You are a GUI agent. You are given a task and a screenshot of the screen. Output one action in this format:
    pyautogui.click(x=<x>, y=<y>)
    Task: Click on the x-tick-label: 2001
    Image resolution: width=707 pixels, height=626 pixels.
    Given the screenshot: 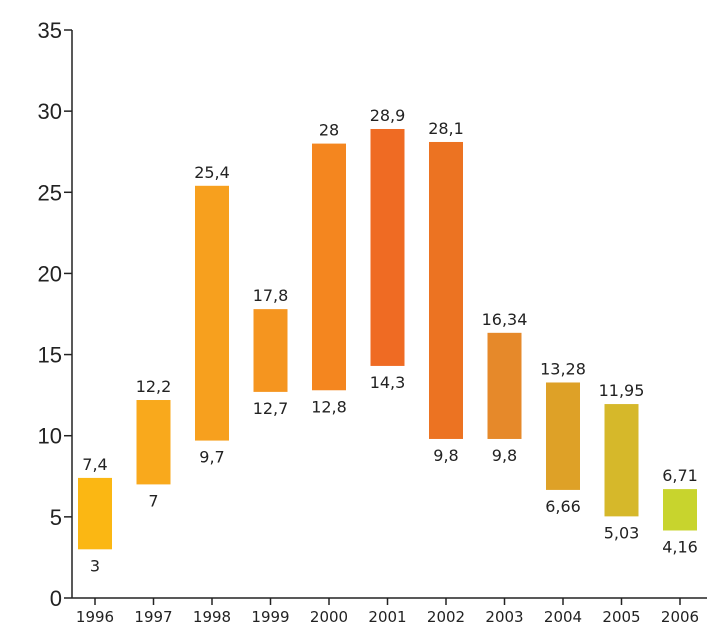 What is the action you would take?
    pyautogui.click(x=387, y=617)
    